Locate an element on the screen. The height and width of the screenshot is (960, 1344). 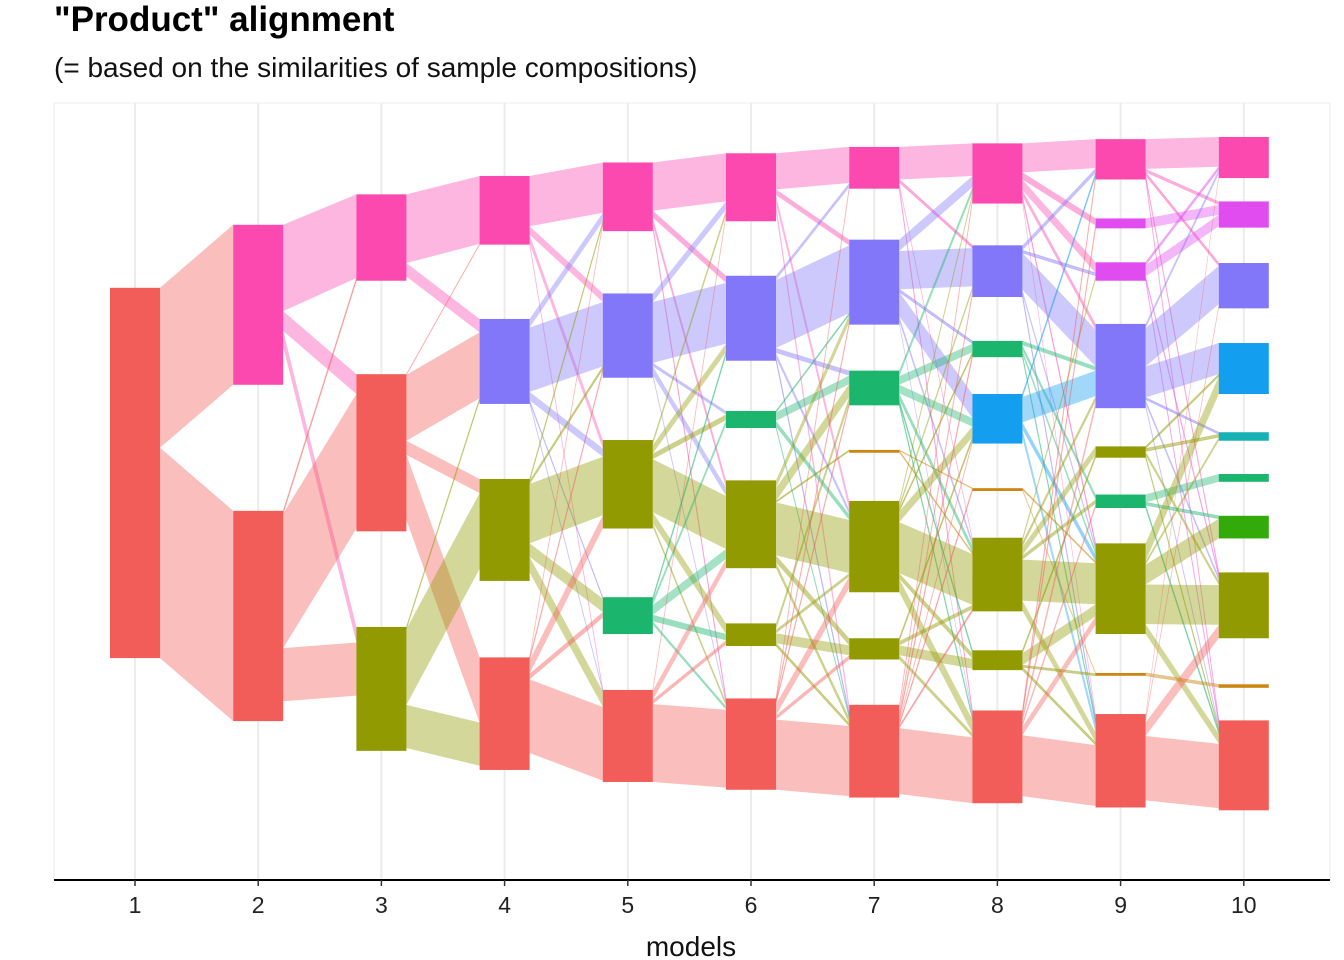
stratum-m8_red is located at coordinates (997, 757).